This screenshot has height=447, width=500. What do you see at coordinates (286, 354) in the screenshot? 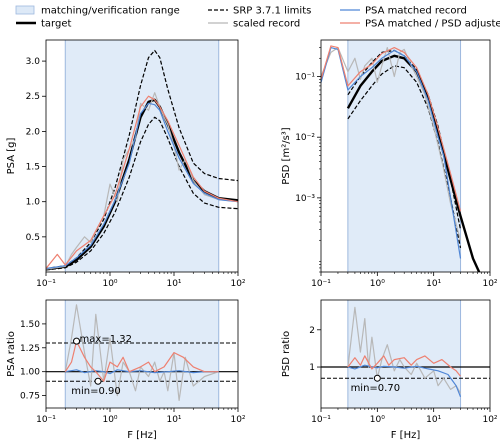
I see `y-axis-label: PSD ratio` at bounding box center [286, 354].